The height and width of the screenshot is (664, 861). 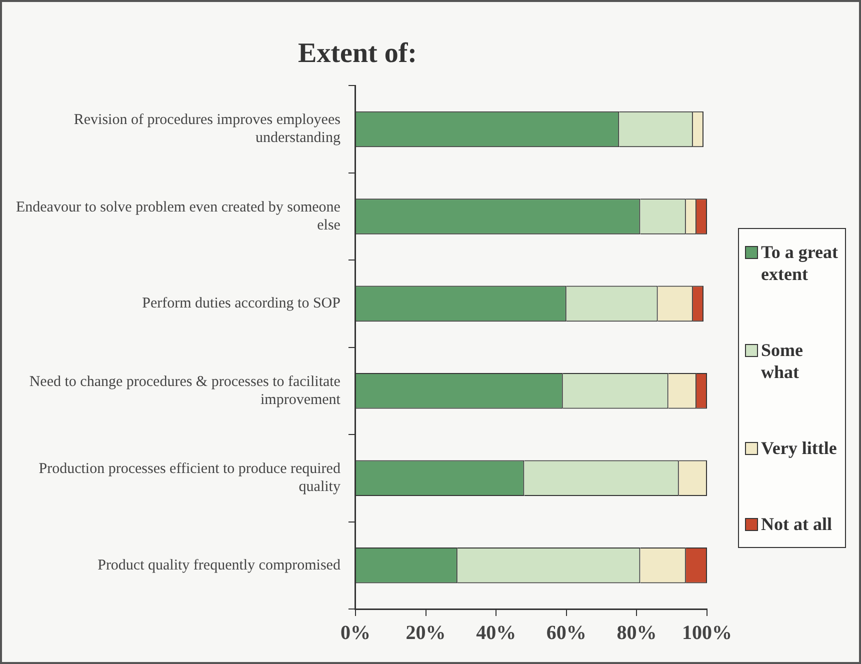 I want to click on y-tick-label: Need to change procedures & processes to facilitate improvement, so click(x=185, y=391).